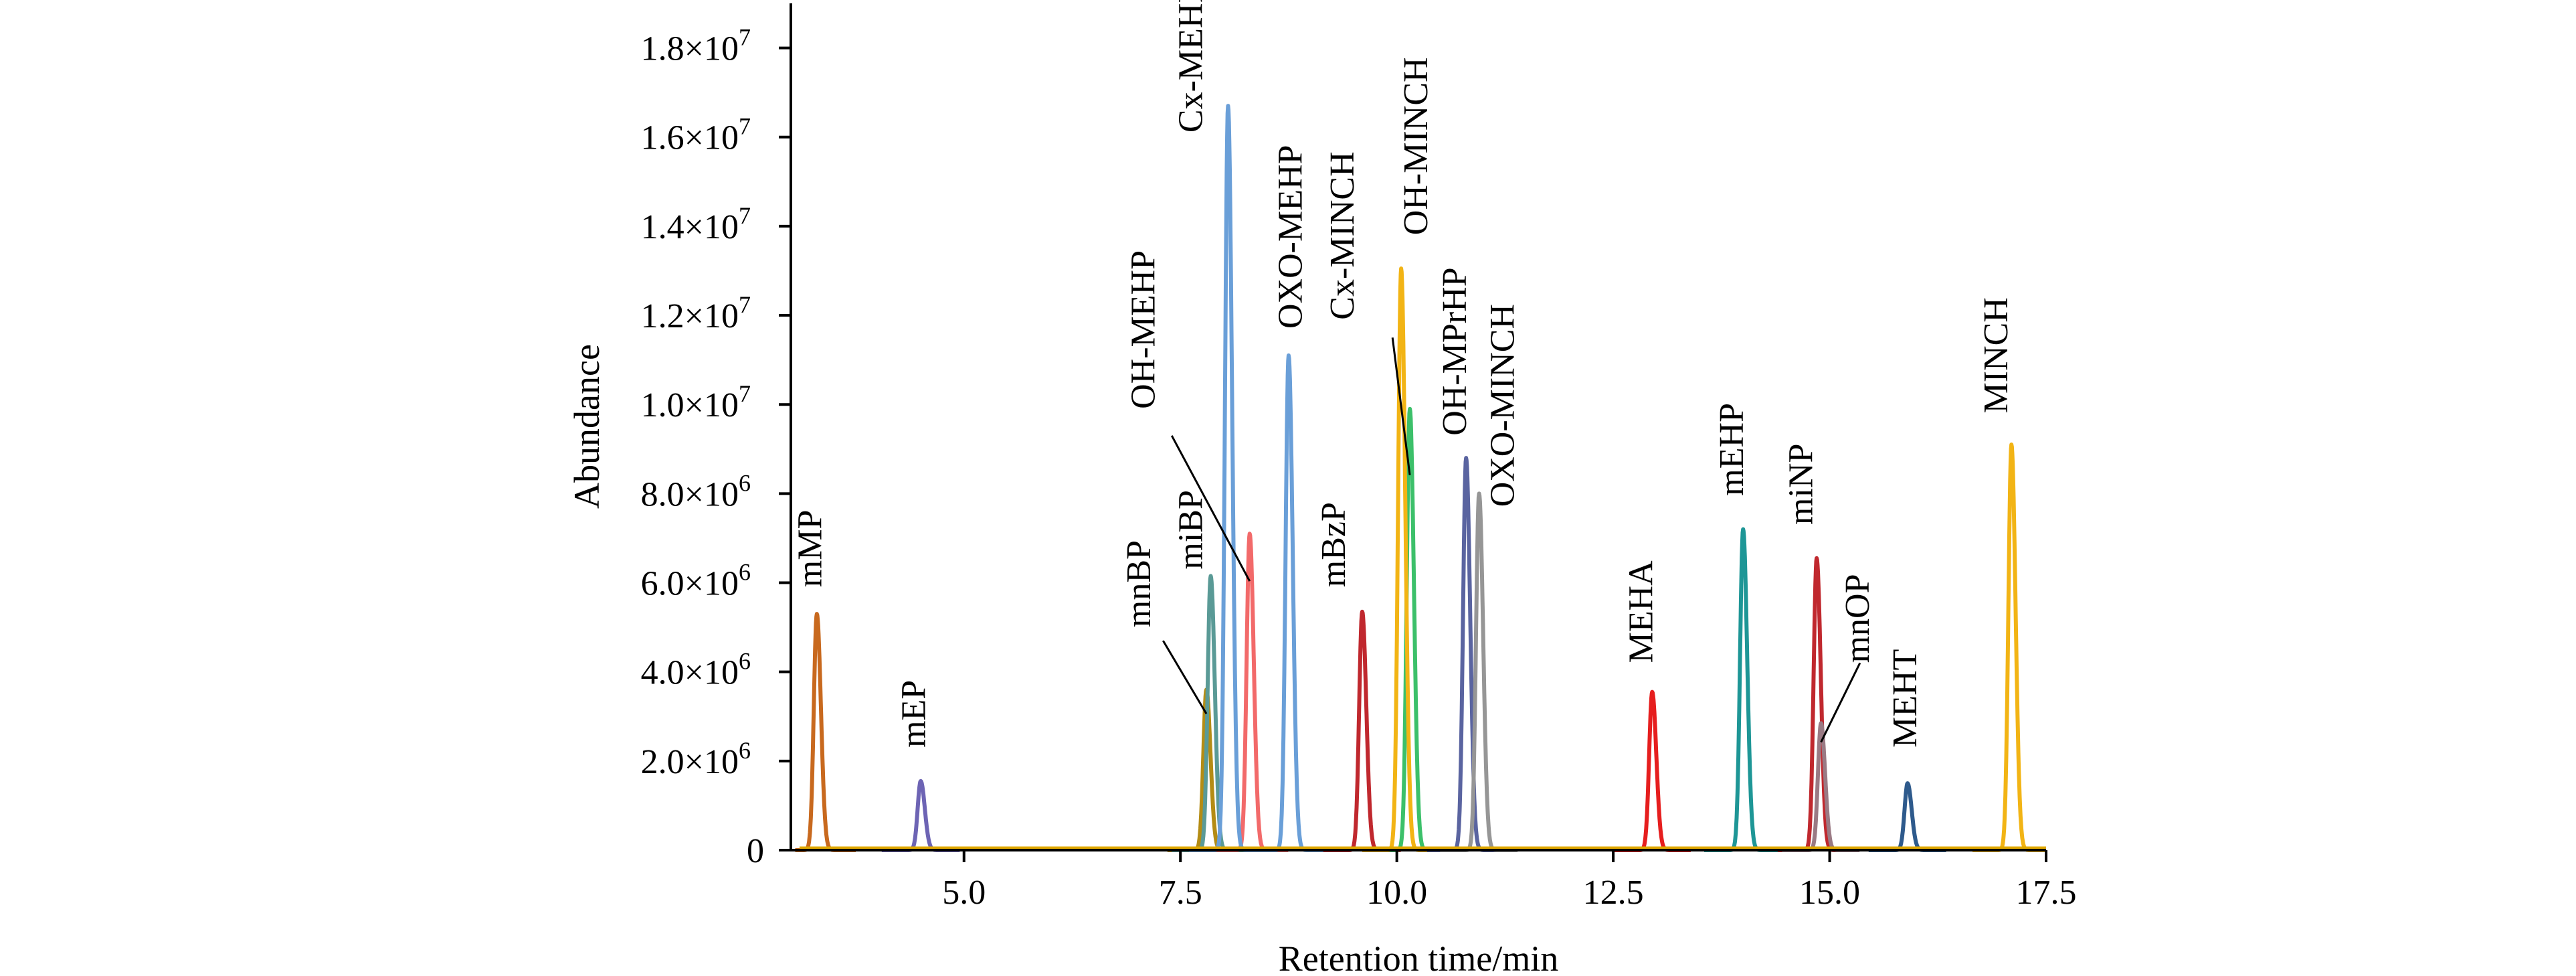  What do you see at coordinates (1905, 699) in the screenshot?
I see `peak-label-meht: MEHT` at bounding box center [1905, 699].